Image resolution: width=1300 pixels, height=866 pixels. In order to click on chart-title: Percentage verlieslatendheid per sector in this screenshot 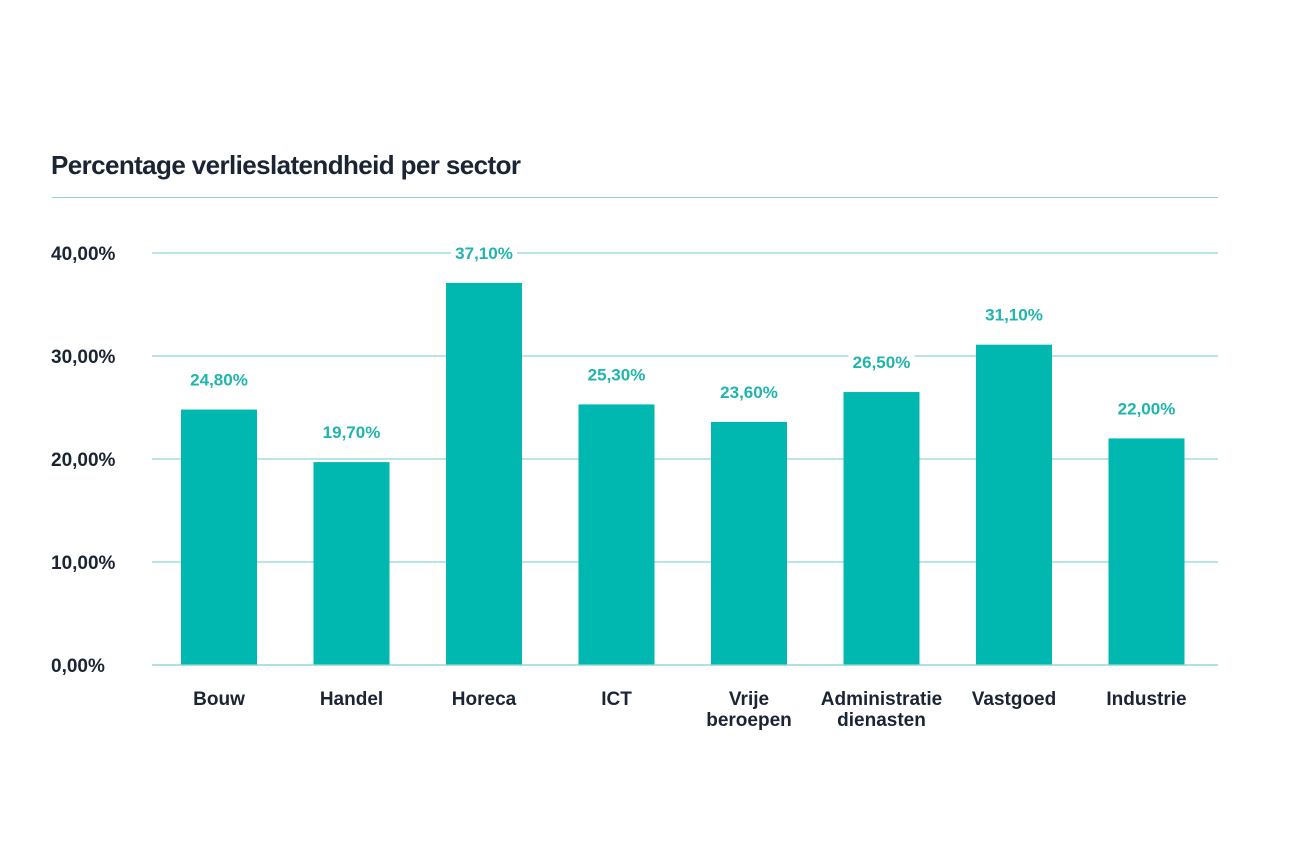, I will do `click(286, 165)`.